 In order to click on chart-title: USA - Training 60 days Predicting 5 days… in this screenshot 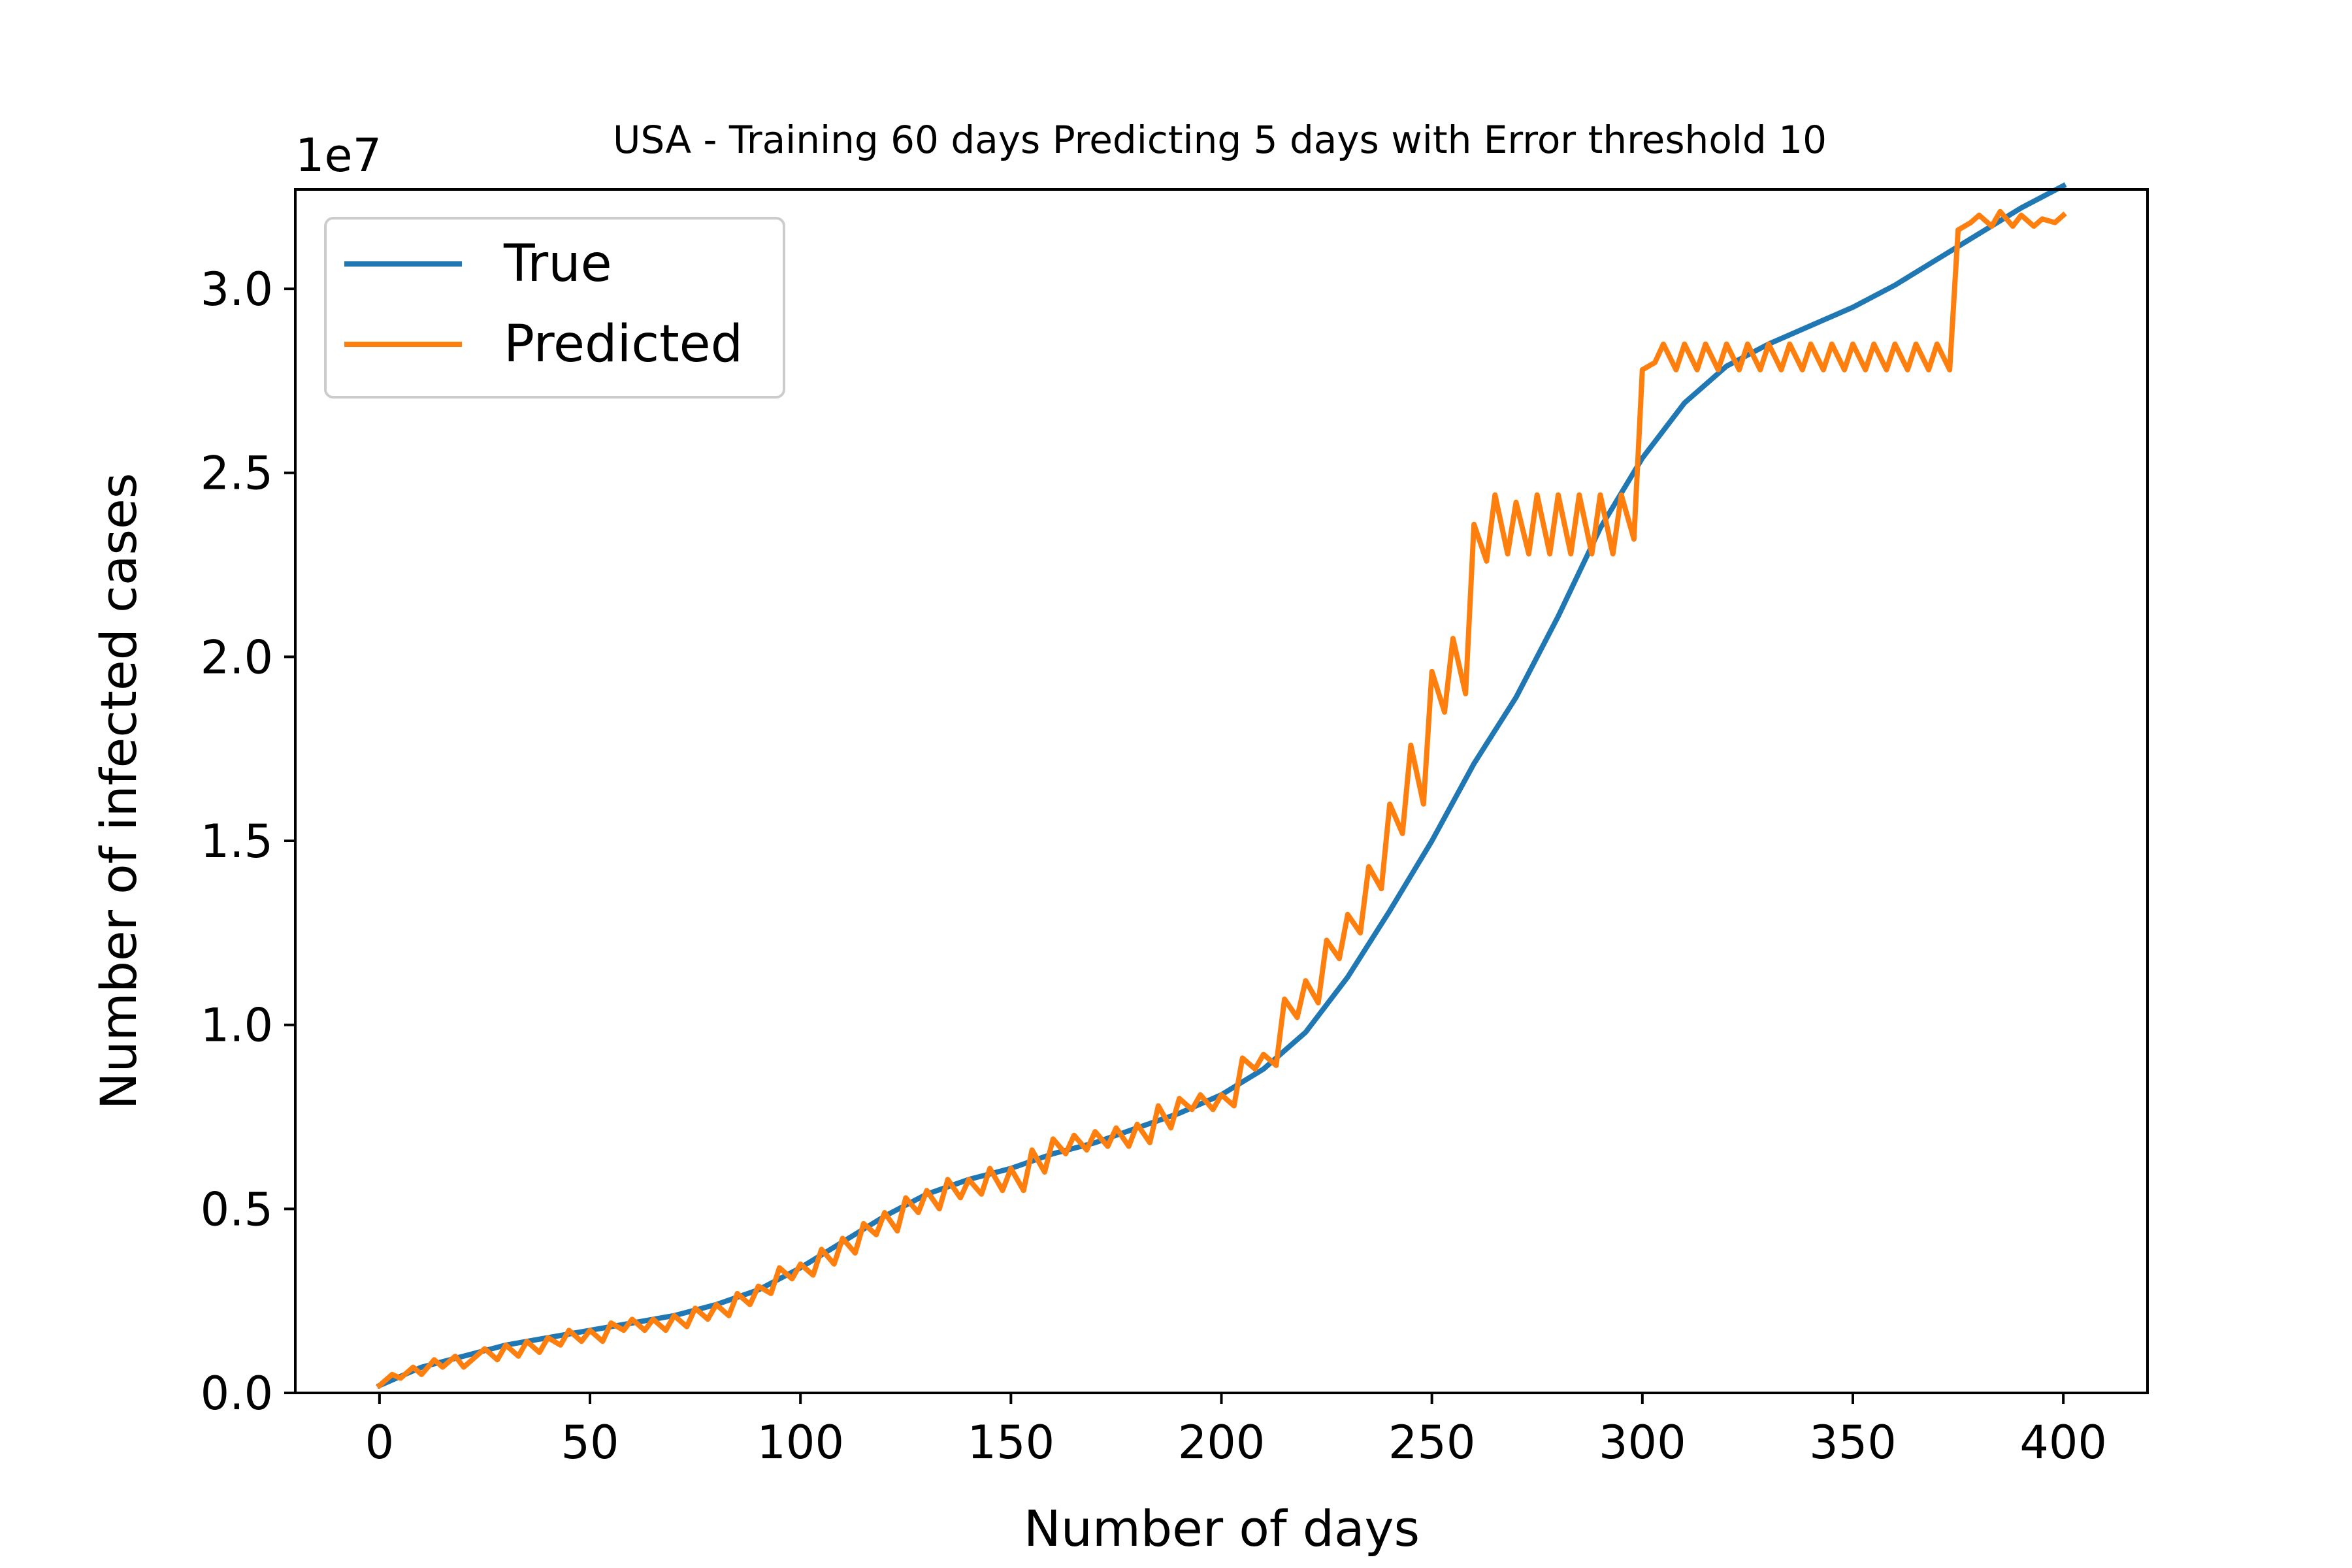, I will do `click(1220, 140)`.